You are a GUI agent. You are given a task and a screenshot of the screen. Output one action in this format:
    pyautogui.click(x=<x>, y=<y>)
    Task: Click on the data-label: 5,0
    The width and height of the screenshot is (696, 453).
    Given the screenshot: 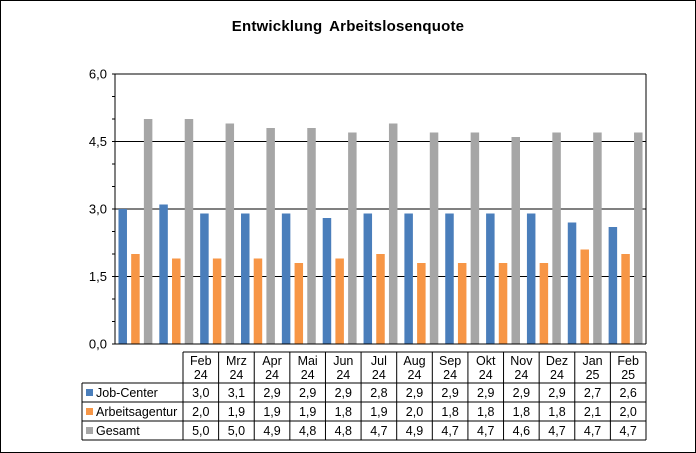 What is the action you would take?
    pyautogui.click(x=236, y=431)
    